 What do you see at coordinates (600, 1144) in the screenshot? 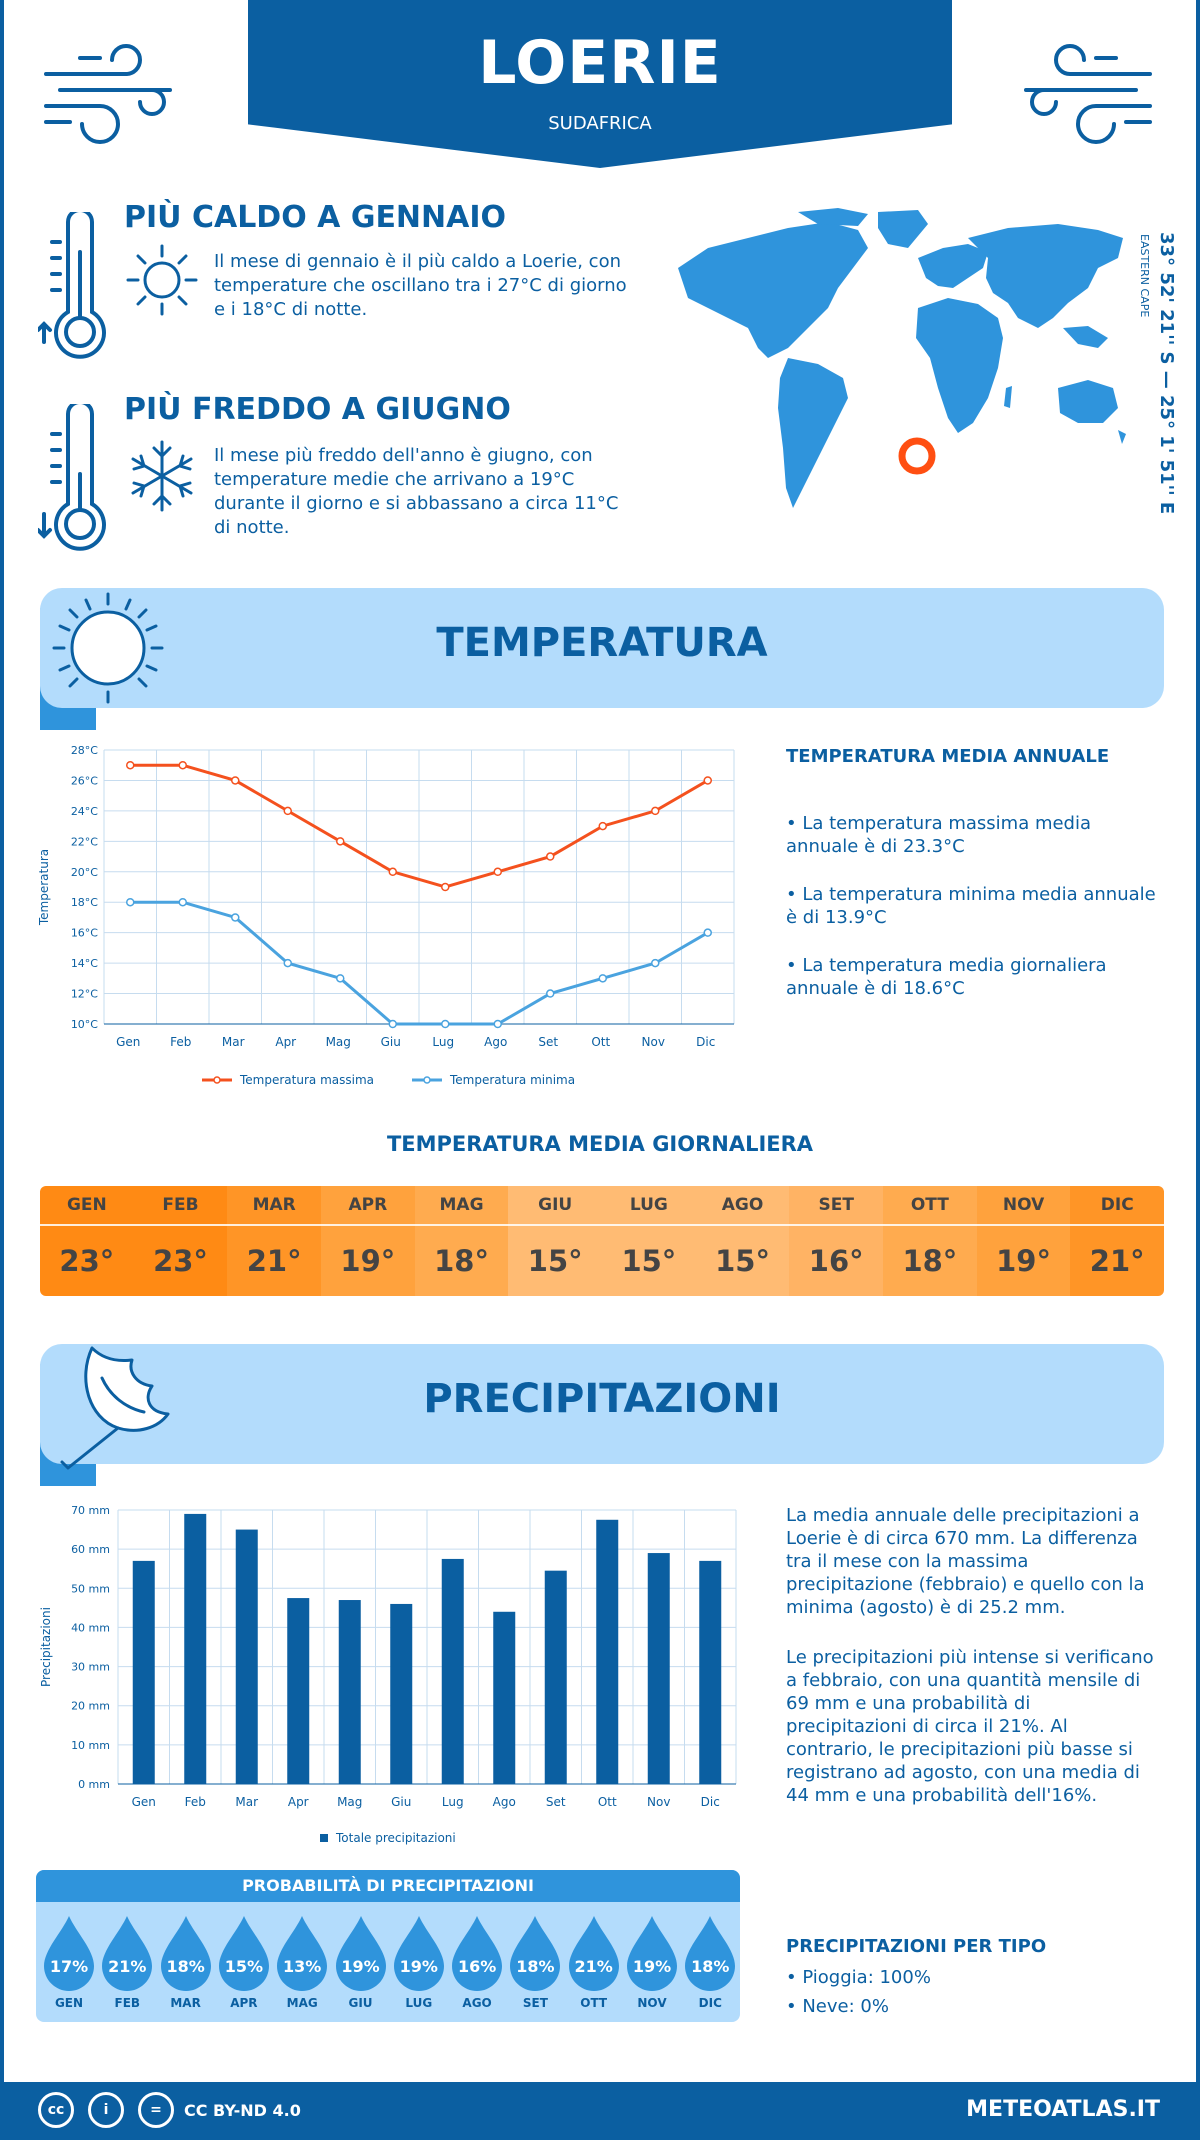
I see `daily-temperature-title: TEMPERATURA MEDIA GIORNALIERA` at bounding box center [600, 1144].